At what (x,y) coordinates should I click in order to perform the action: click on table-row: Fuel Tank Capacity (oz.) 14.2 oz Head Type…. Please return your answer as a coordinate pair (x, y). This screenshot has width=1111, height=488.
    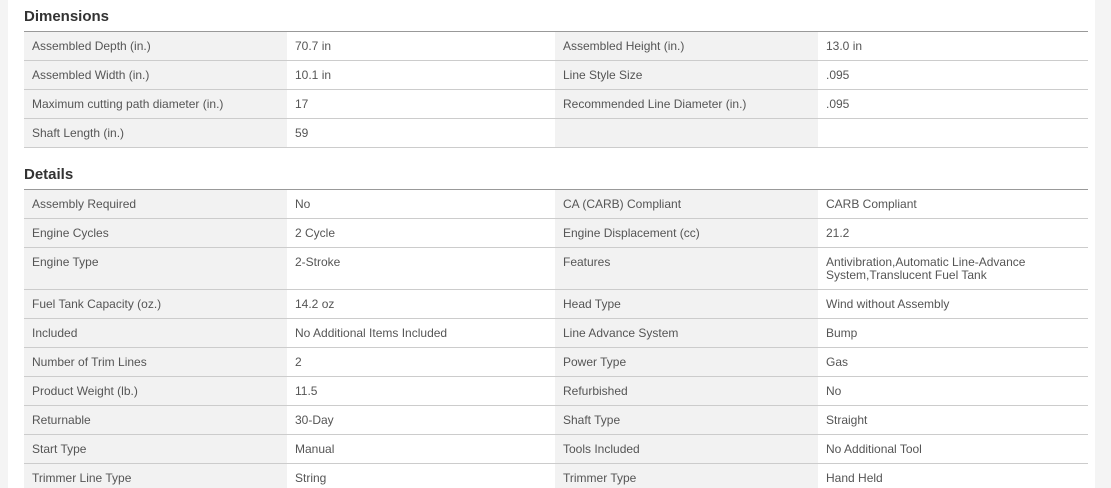
    Looking at the image, I should click on (556, 304).